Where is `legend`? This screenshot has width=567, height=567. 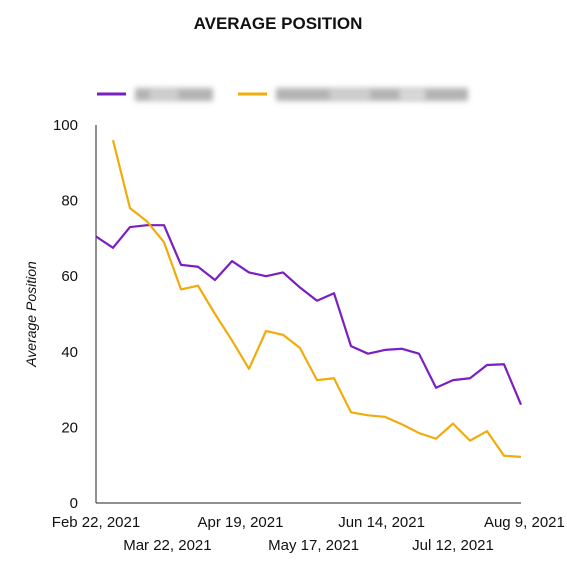
legend is located at coordinates (282, 94).